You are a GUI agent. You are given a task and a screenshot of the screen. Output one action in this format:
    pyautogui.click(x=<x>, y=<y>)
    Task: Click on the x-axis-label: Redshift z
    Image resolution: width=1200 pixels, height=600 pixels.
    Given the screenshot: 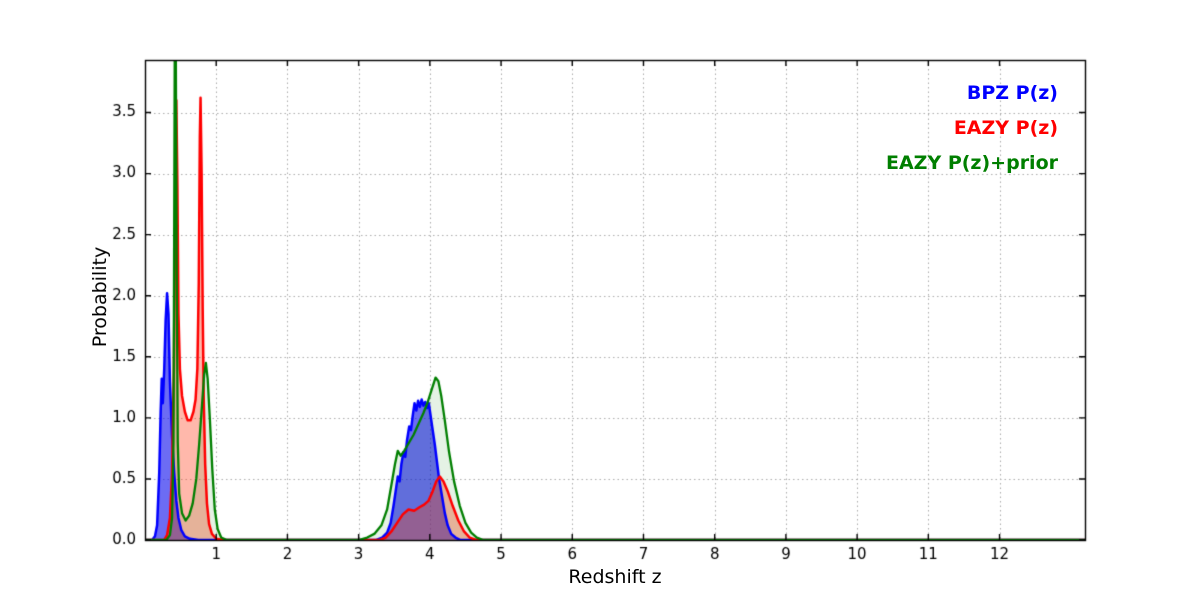 What is the action you would take?
    pyautogui.click(x=615, y=577)
    